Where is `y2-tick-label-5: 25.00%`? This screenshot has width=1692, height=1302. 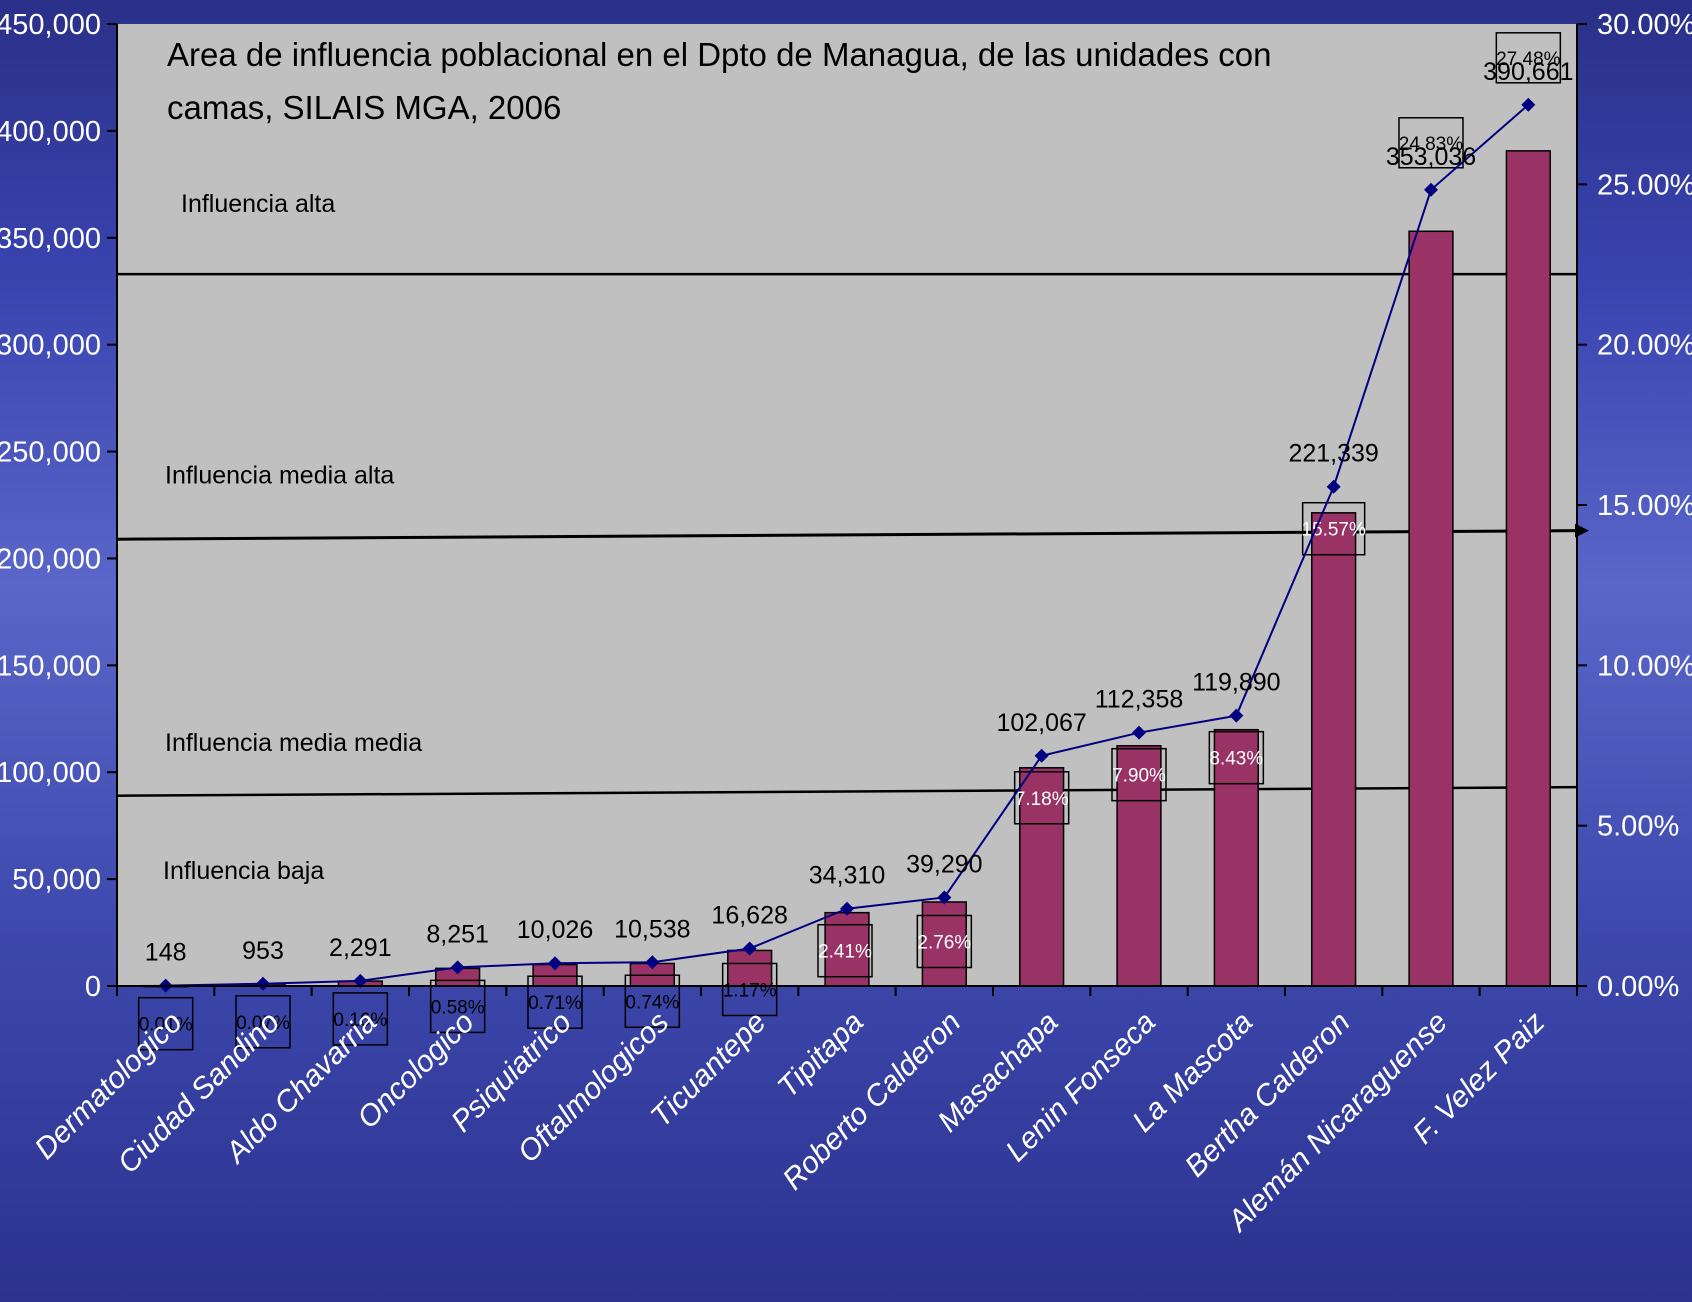
y2-tick-label-5: 25.00% is located at coordinates (1644, 185).